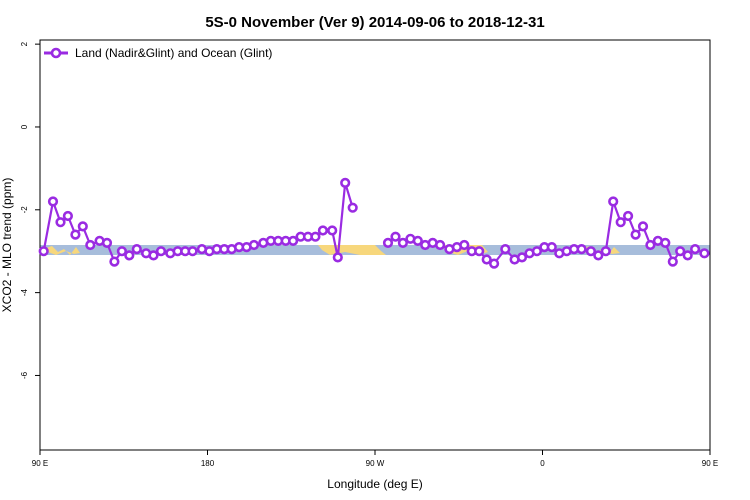 The height and width of the screenshot is (500, 750). I want to click on y-tick-label: 2, so click(24, 43).